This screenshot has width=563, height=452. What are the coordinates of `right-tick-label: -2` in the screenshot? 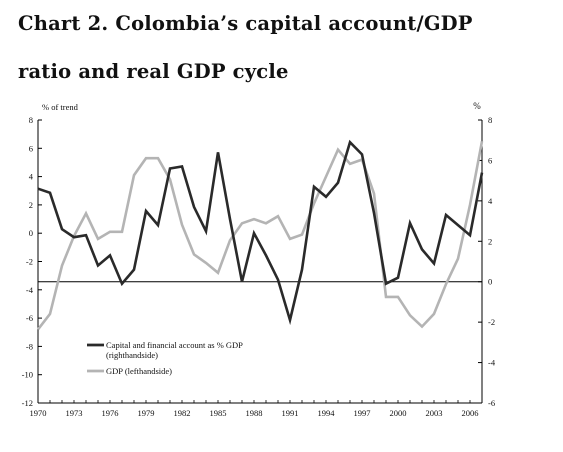 It's located at (491, 322).